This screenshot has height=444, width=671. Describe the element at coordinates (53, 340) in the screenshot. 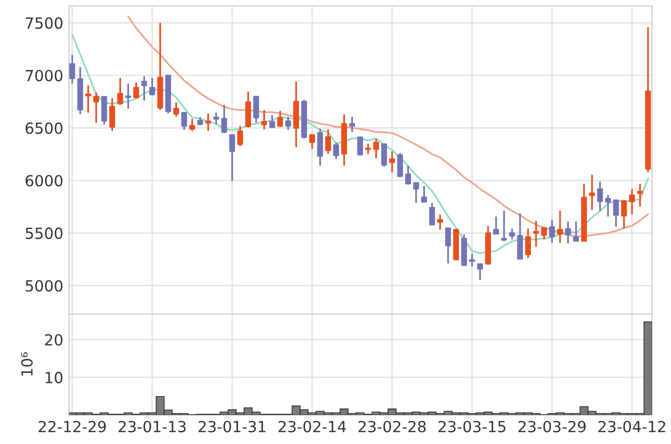

I see `y-tick-label: 20` at that location.